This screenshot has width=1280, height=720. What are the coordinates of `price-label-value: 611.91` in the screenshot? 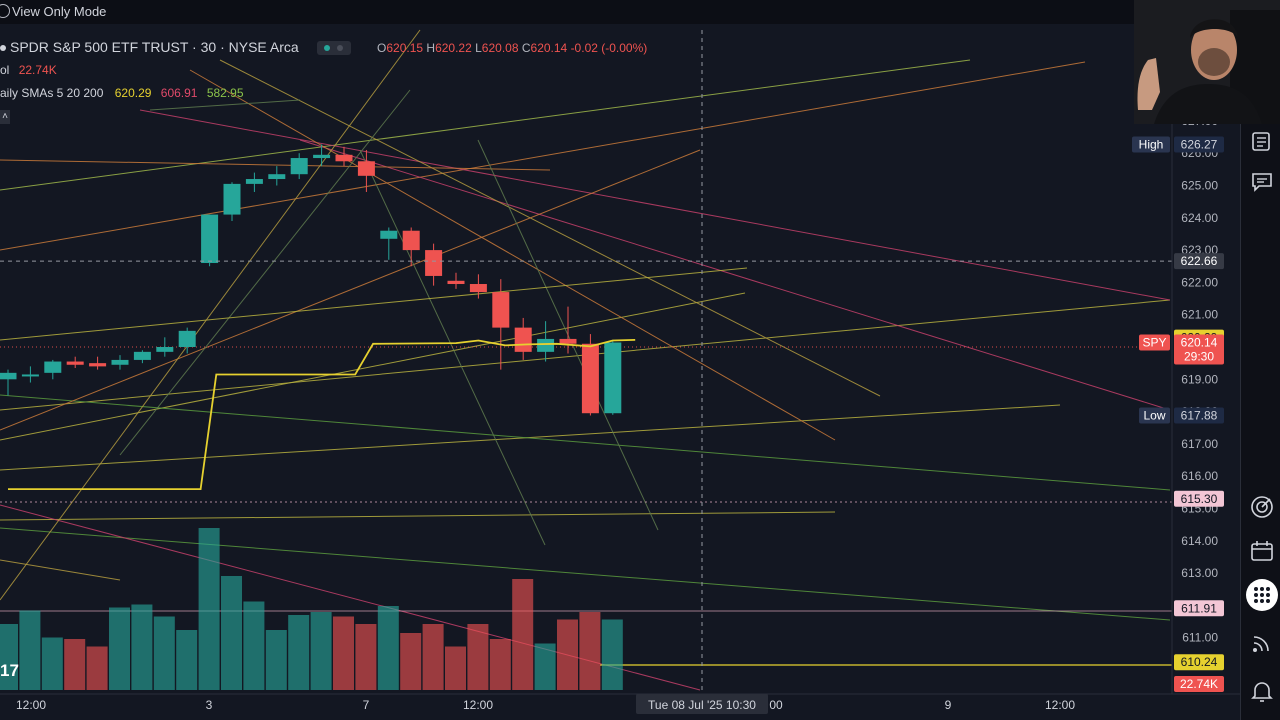 It's located at (1199, 608).